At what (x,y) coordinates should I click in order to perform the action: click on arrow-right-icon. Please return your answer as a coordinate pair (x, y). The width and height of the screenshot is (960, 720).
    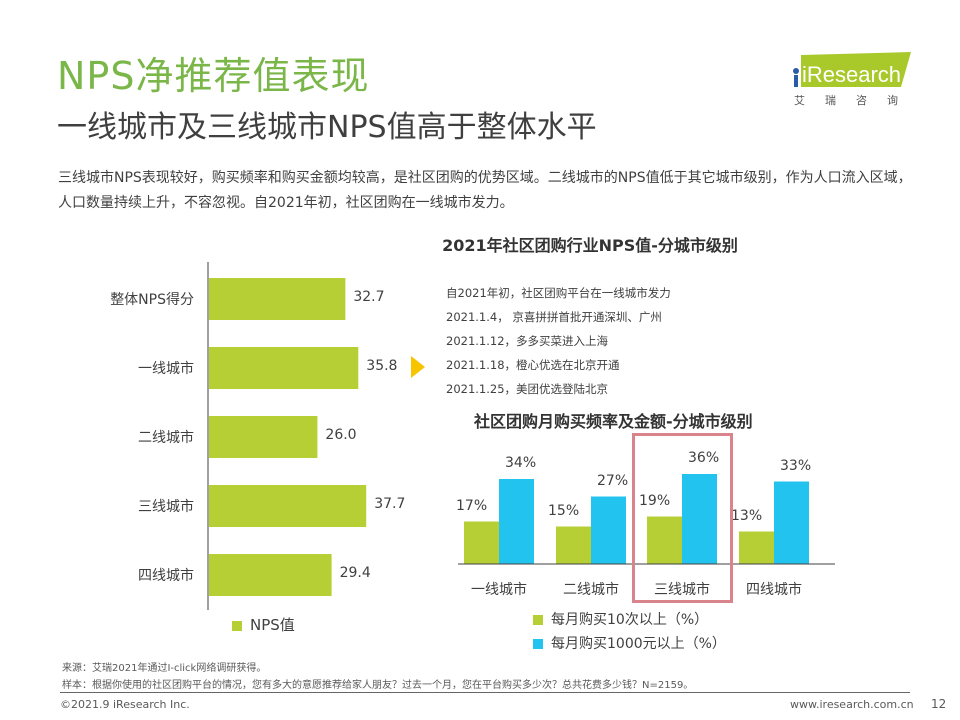
    Looking at the image, I should click on (418, 367).